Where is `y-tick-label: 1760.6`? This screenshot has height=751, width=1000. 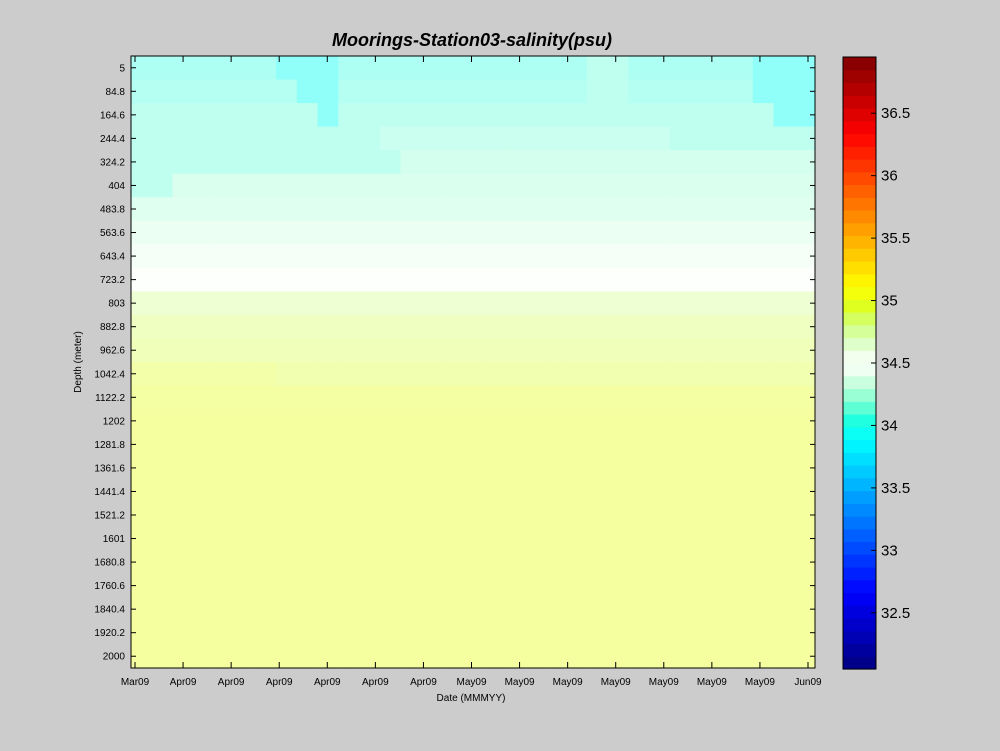 y-tick-label: 1760.6 is located at coordinates (109, 586).